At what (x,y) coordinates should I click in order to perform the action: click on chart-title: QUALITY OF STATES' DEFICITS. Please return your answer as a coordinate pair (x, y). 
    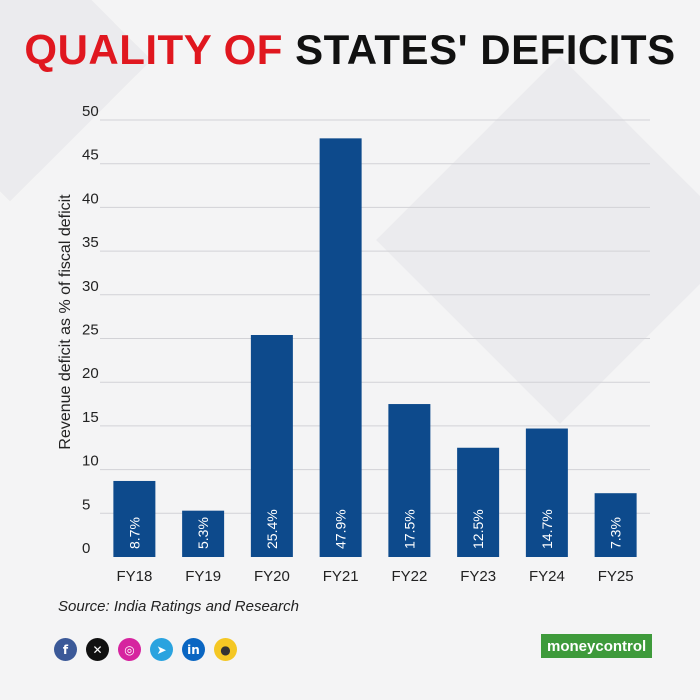
    Looking at the image, I should click on (350, 50).